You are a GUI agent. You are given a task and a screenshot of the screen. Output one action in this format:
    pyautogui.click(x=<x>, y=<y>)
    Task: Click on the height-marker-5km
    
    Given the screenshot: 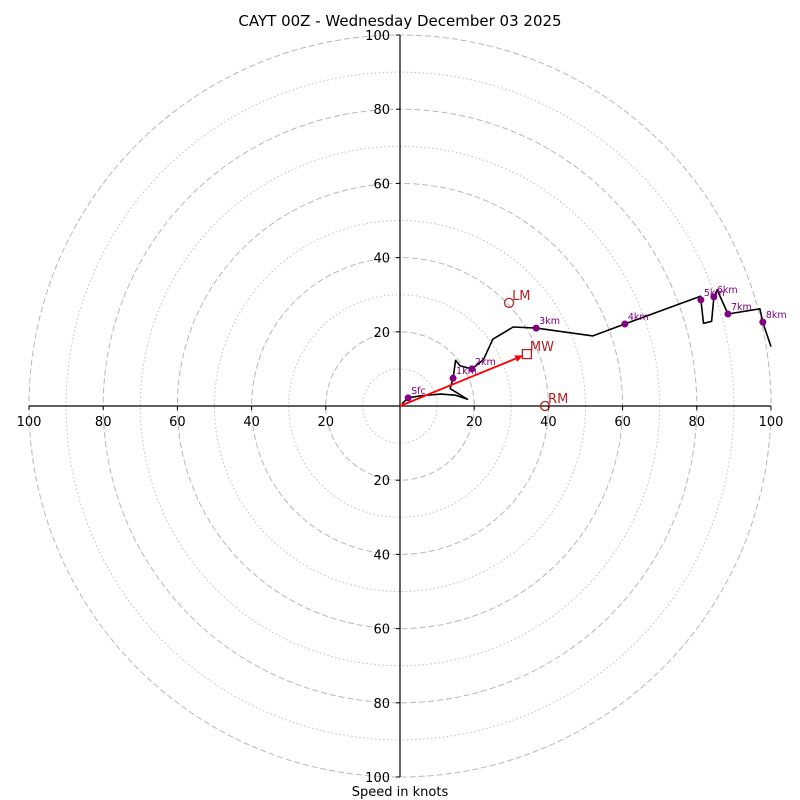 What is the action you would take?
    pyautogui.click(x=701, y=300)
    